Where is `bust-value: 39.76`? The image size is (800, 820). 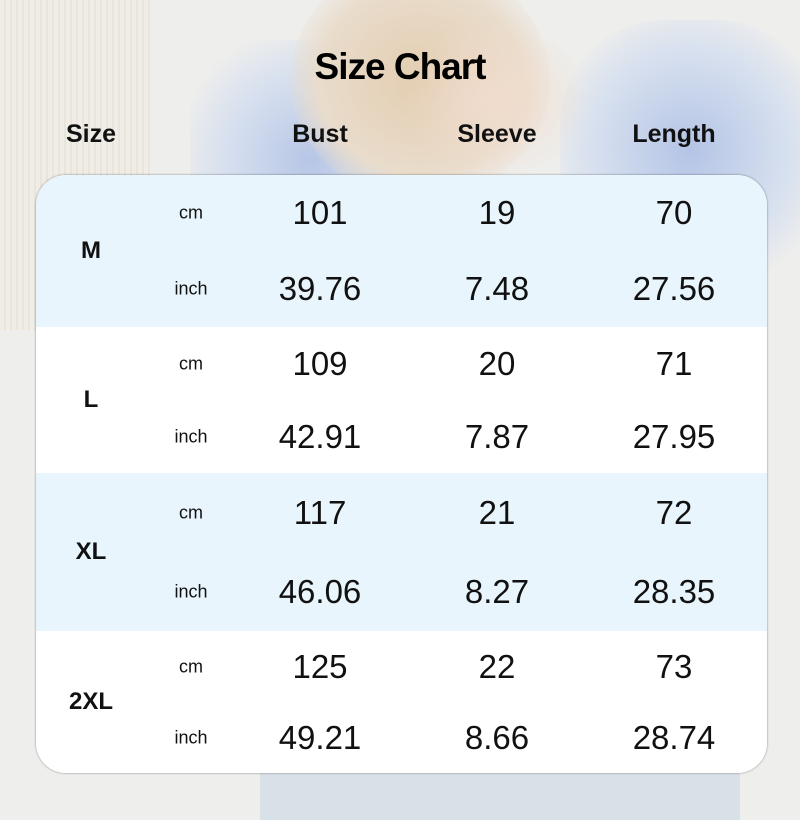 bust-value: 39.76 is located at coordinates (320, 288).